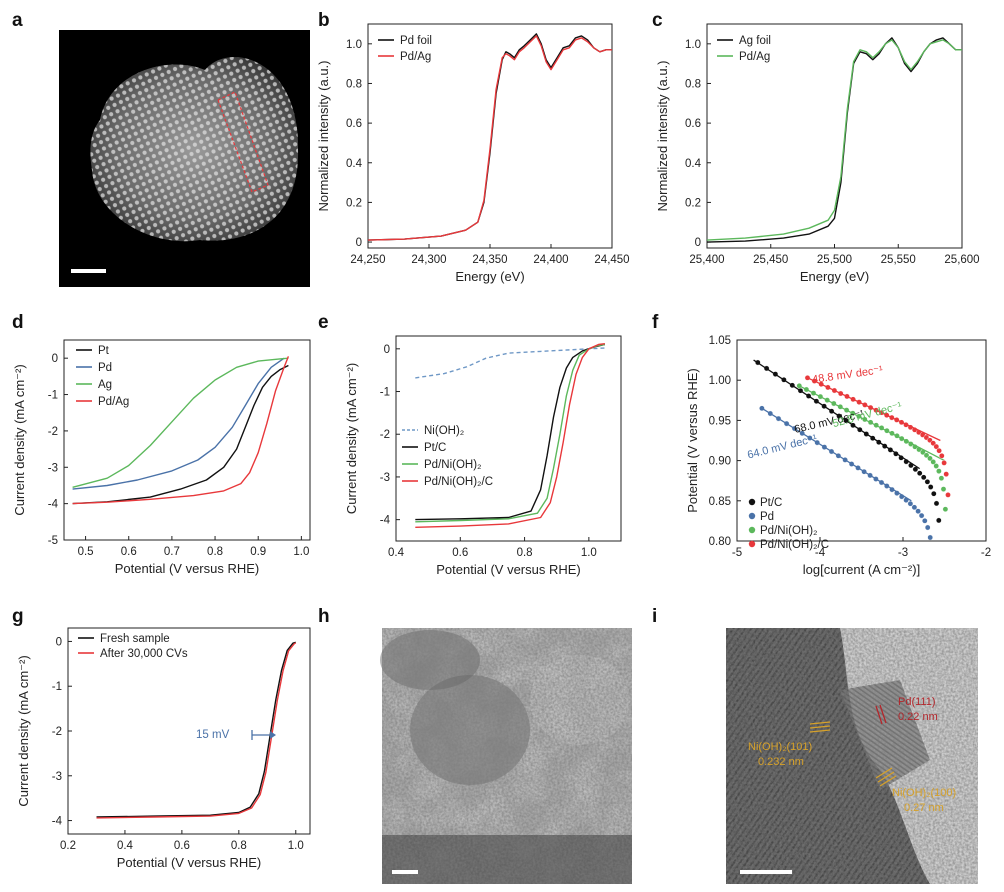 The image size is (1004, 892). What do you see at coordinates (720, 502) in the screenshot?
I see `y-tick-label: 0.85` at bounding box center [720, 502].